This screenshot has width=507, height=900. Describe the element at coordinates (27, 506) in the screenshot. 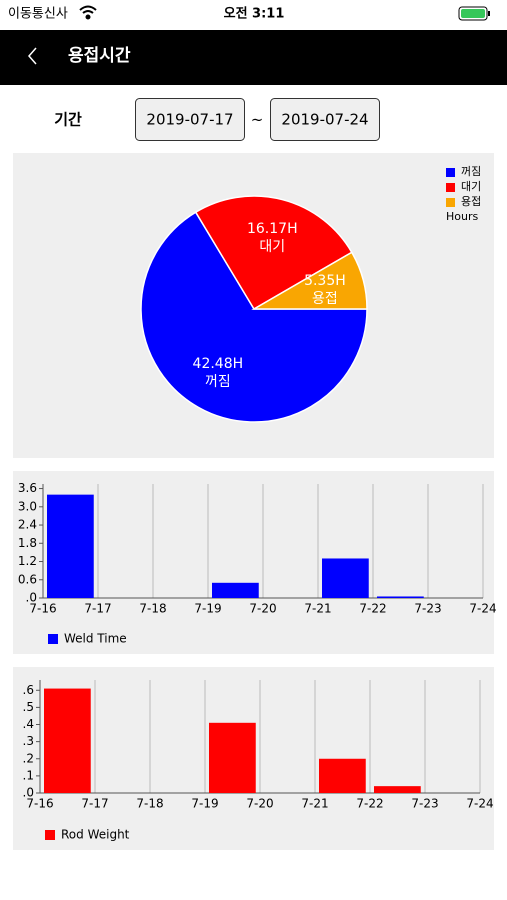

I see `y-tick-label: 3.0` at that location.